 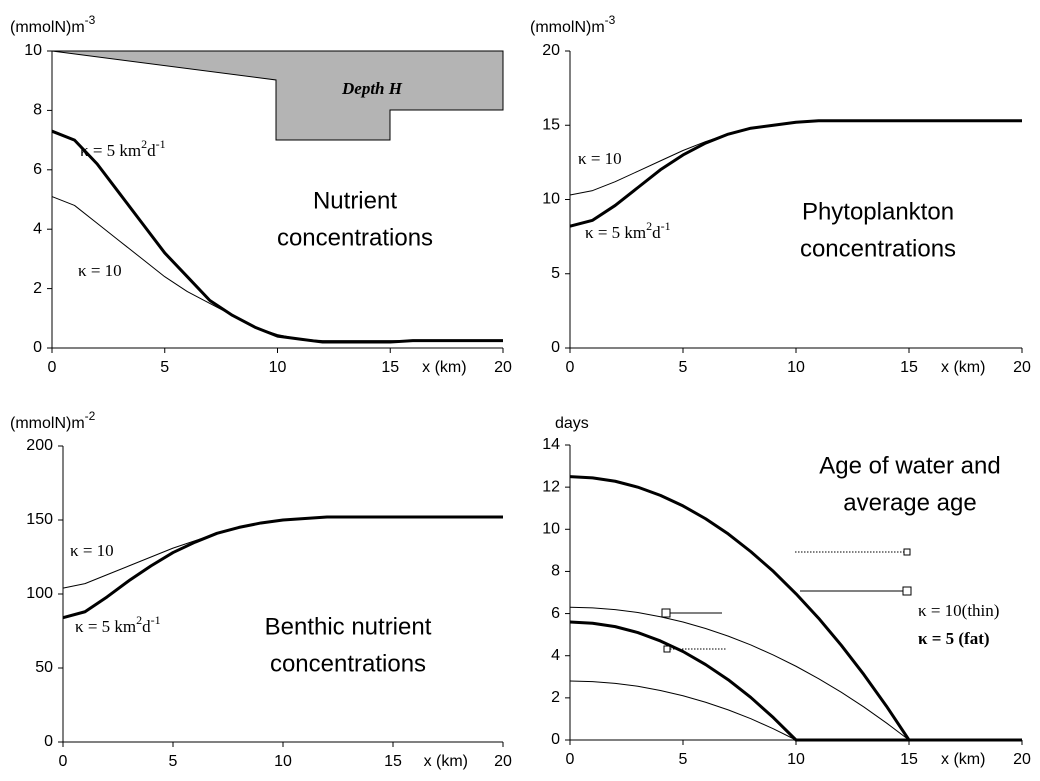 What do you see at coordinates (355, 200) in the screenshot?
I see `panel-title: Nutrient` at bounding box center [355, 200].